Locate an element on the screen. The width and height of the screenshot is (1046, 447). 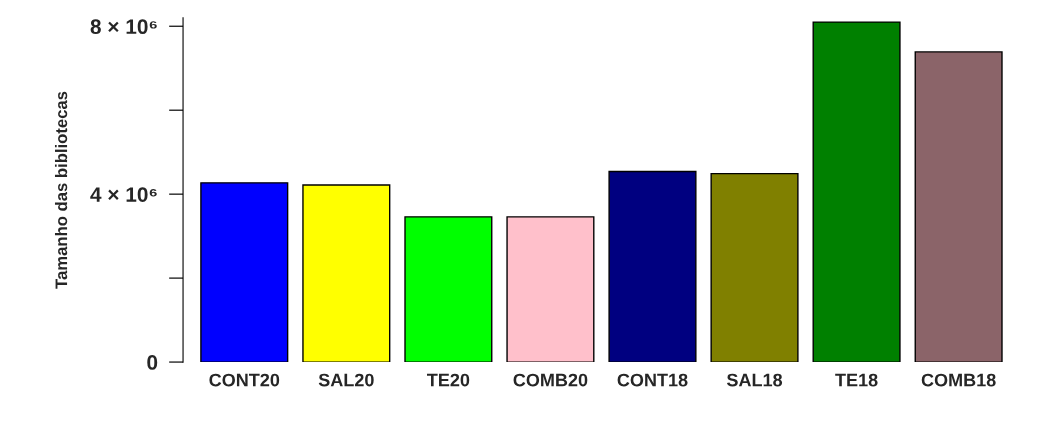
x-tick-label: SAL18 is located at coordinates (754, 380).